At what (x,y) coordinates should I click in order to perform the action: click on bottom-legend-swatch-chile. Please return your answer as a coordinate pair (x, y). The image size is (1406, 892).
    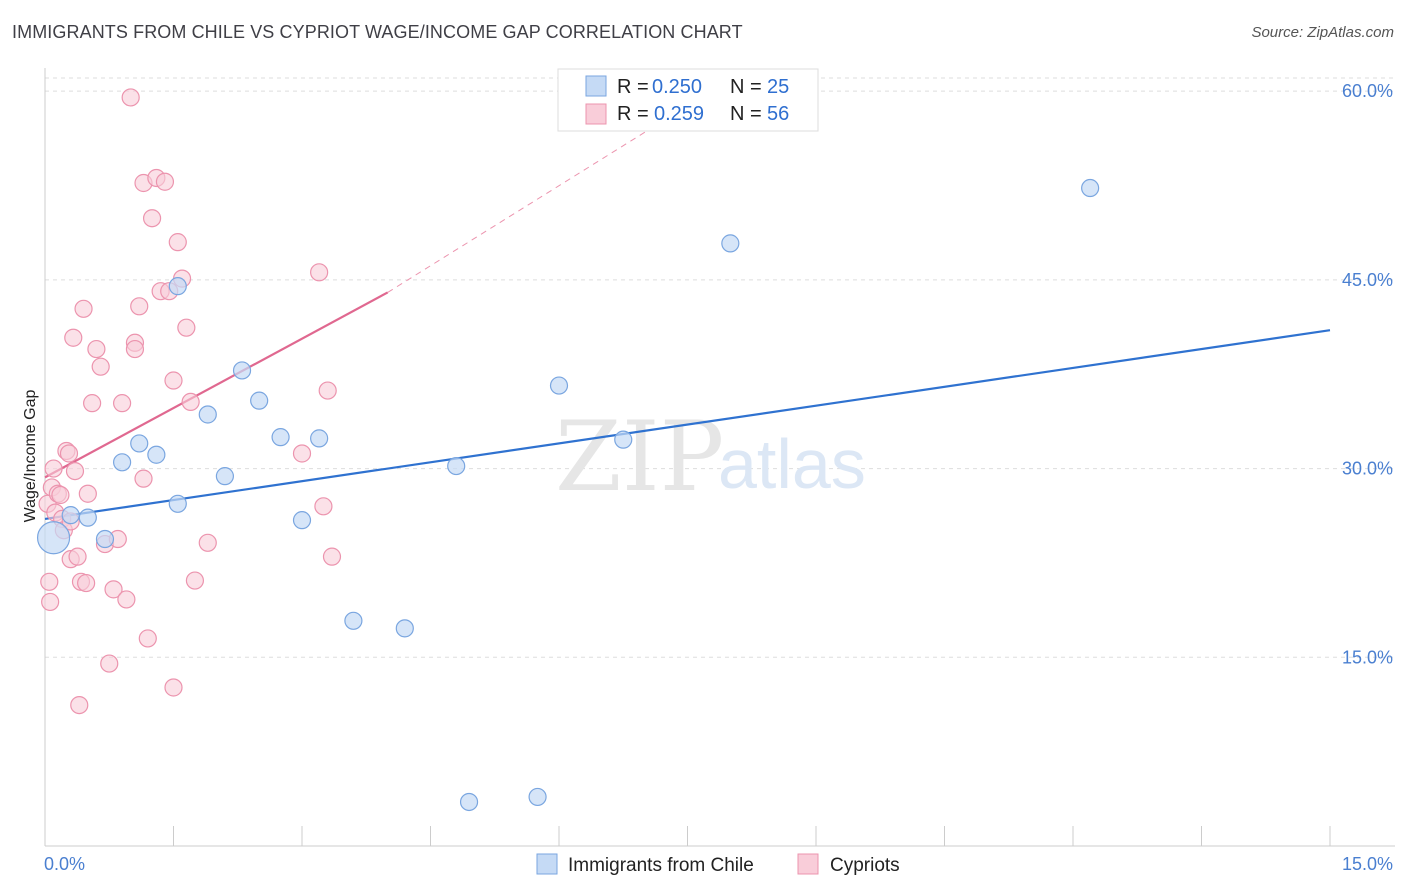
    Looking at the image, I should click on (547, 864).